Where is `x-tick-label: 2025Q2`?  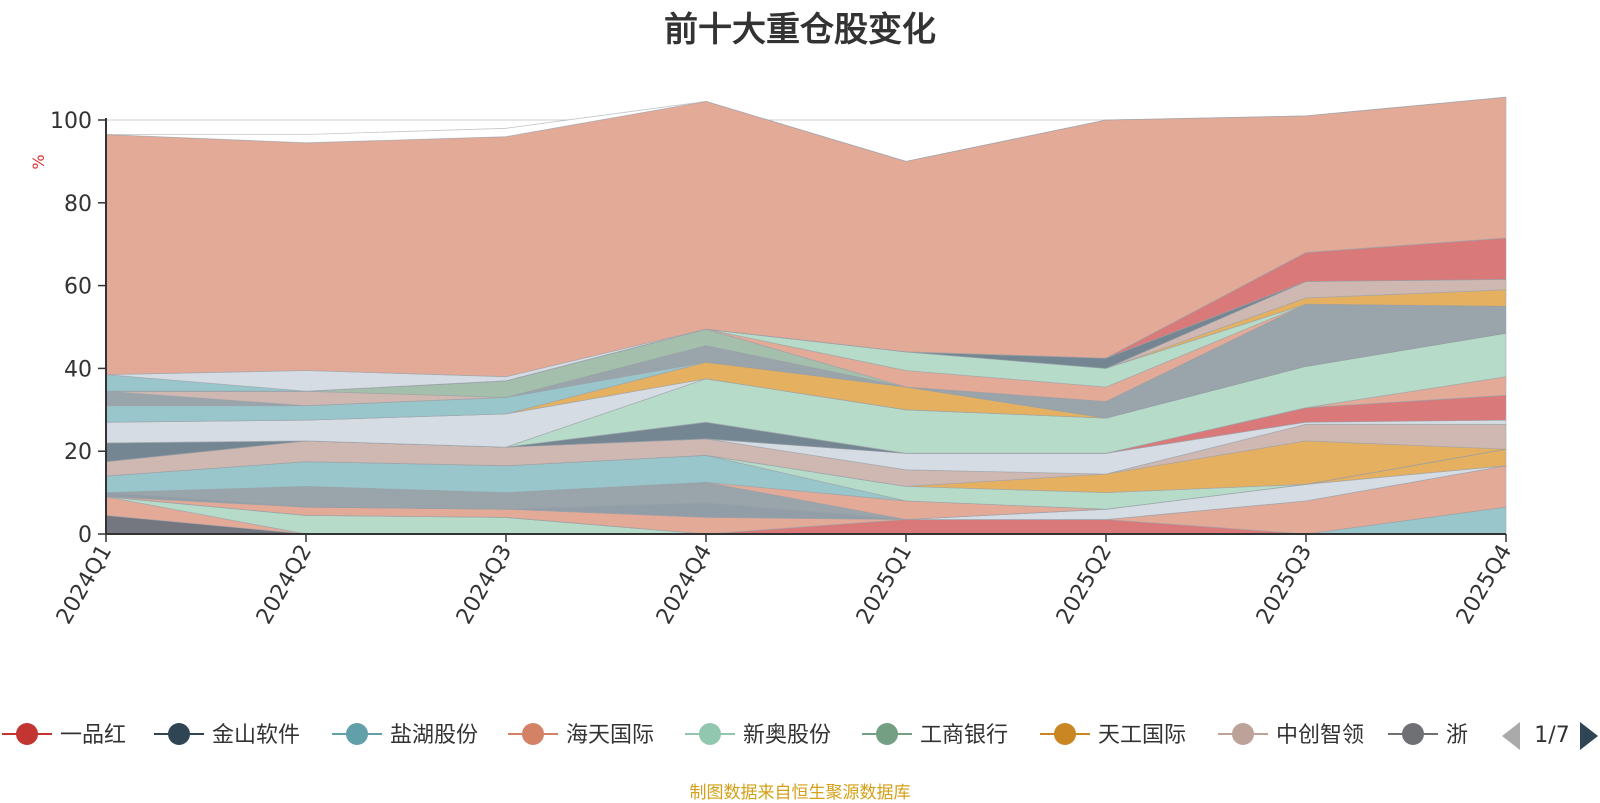 x-tick-label: 2025Q2 is located at coordinates (1084, 585).